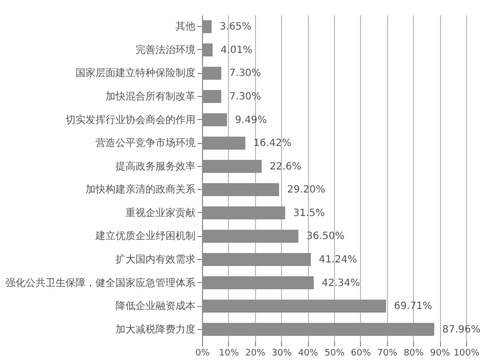 This screenshot has height=362, width=499. I want to click on y-tick-label: 其他, so click(186, 26).